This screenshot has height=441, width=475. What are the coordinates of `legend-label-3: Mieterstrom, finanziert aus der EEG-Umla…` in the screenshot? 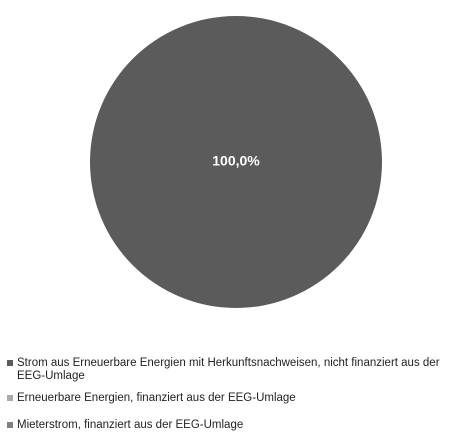 It's located at (130, 424).